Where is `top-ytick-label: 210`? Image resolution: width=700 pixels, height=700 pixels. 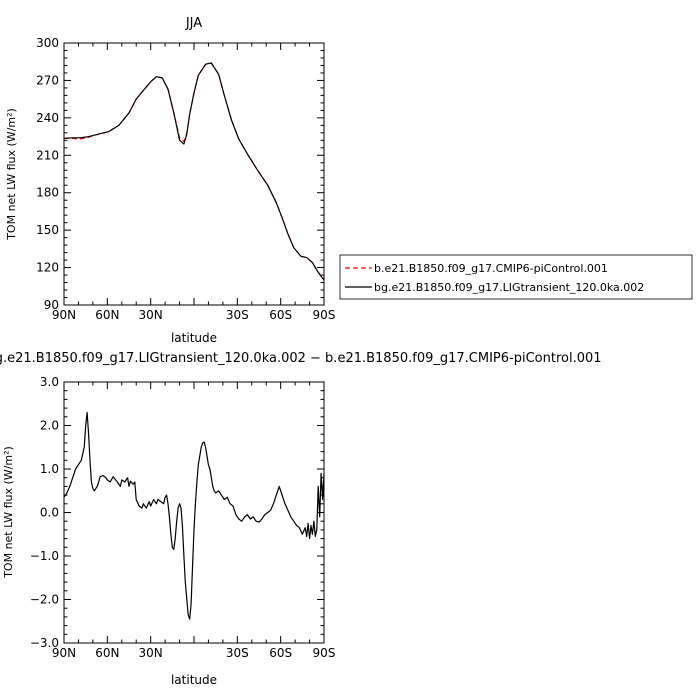
top-ytick-label: 210 is located at coordinates (47, 155).